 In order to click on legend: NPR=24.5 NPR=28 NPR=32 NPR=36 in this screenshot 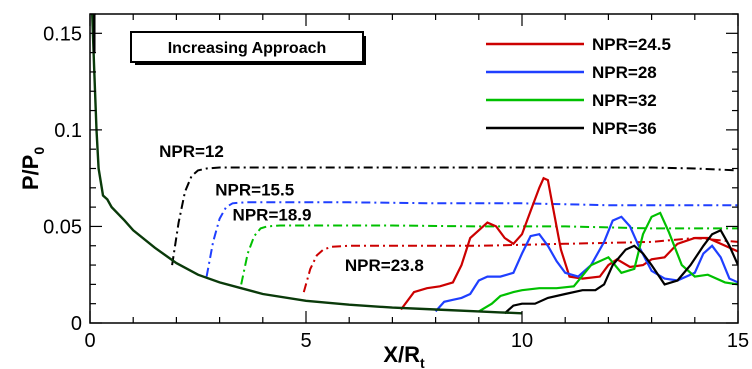, I will do `click(578, 86)`.